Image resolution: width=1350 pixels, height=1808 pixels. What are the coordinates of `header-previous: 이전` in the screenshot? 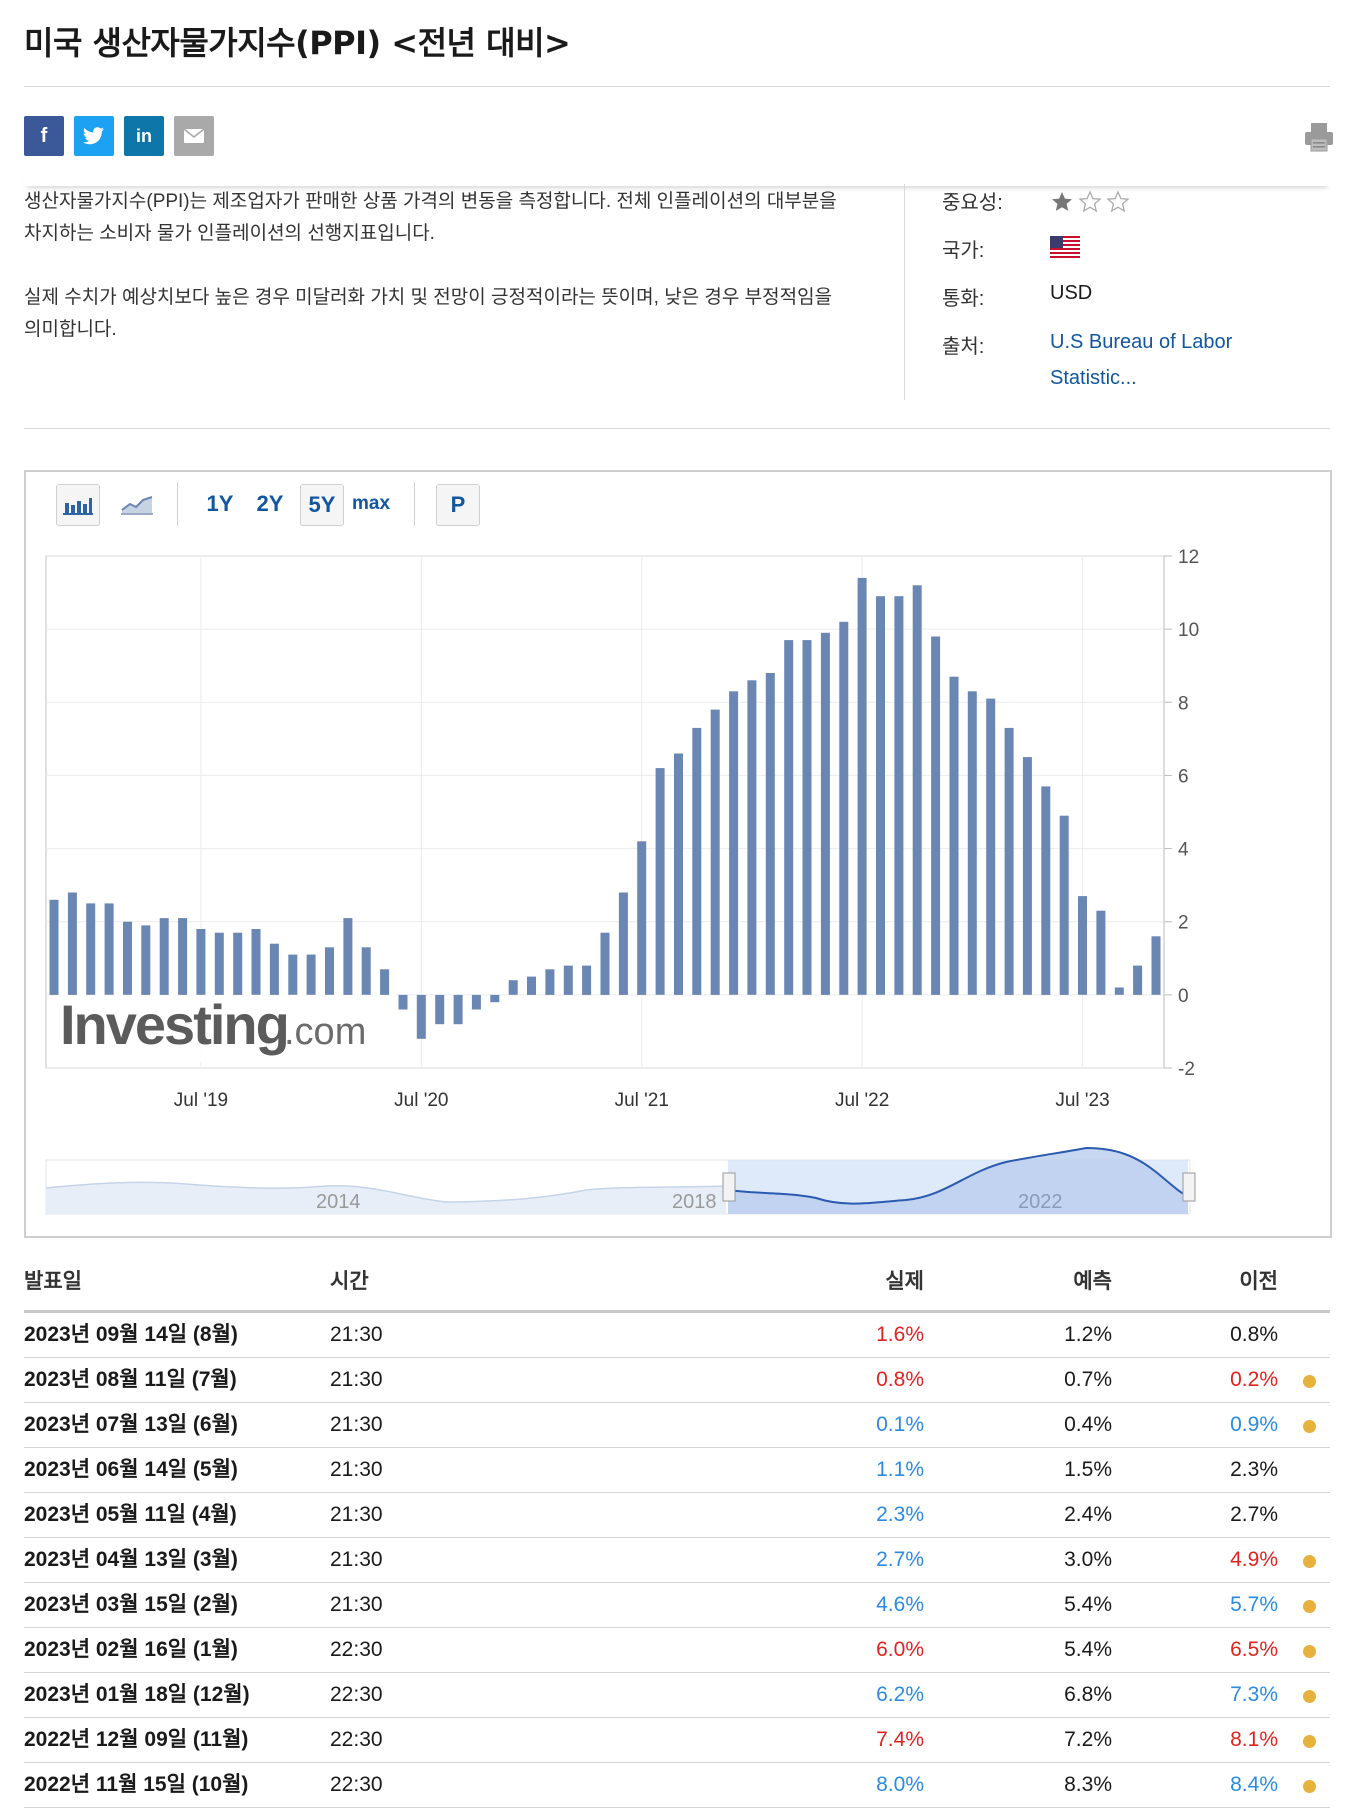 It's located at (1258, 1281).